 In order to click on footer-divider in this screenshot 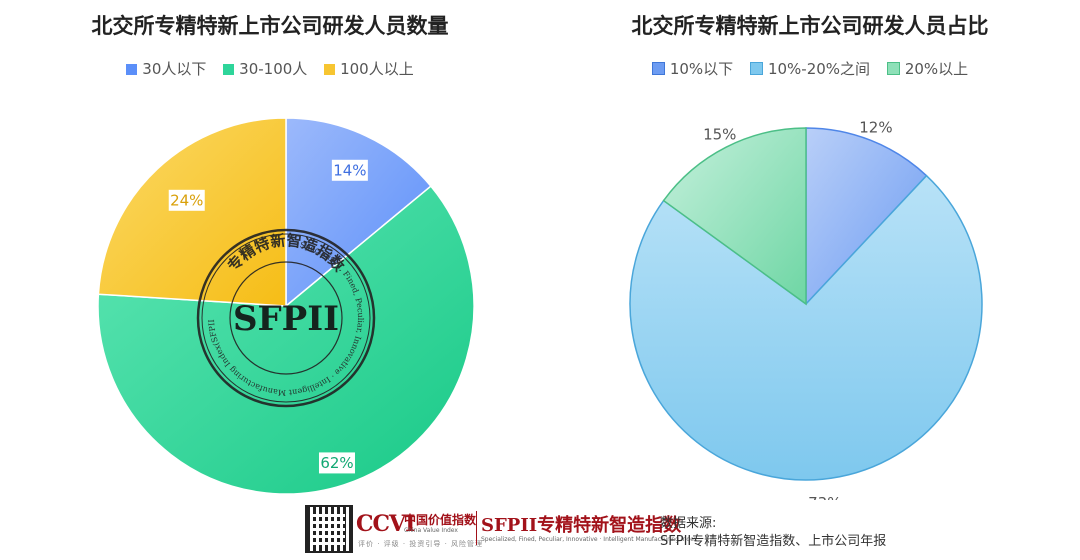, I will do `click(476, 528)`.